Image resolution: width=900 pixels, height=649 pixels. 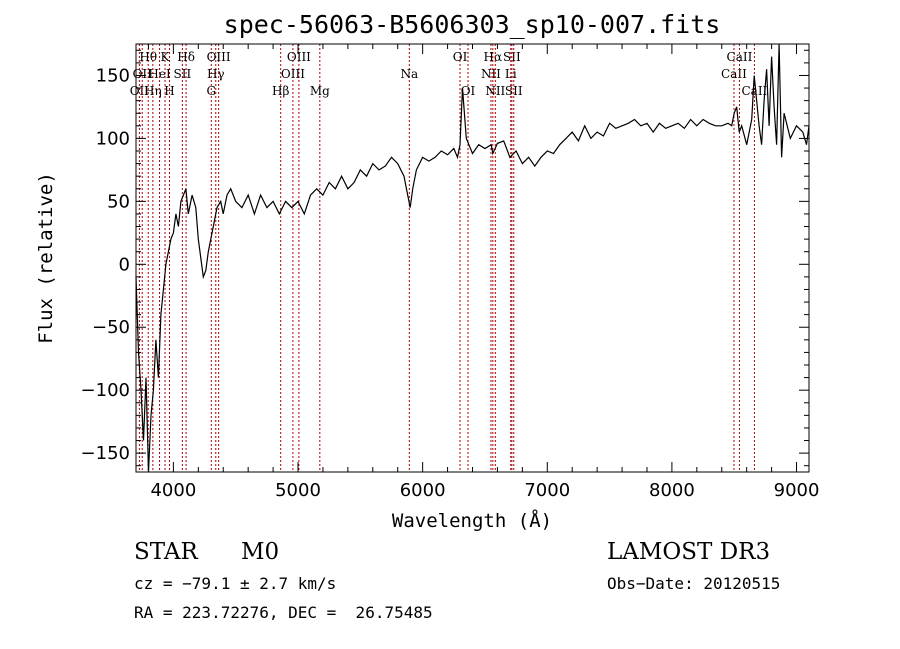 I want to click on object-class: STAR, so click(x=166, y=552).